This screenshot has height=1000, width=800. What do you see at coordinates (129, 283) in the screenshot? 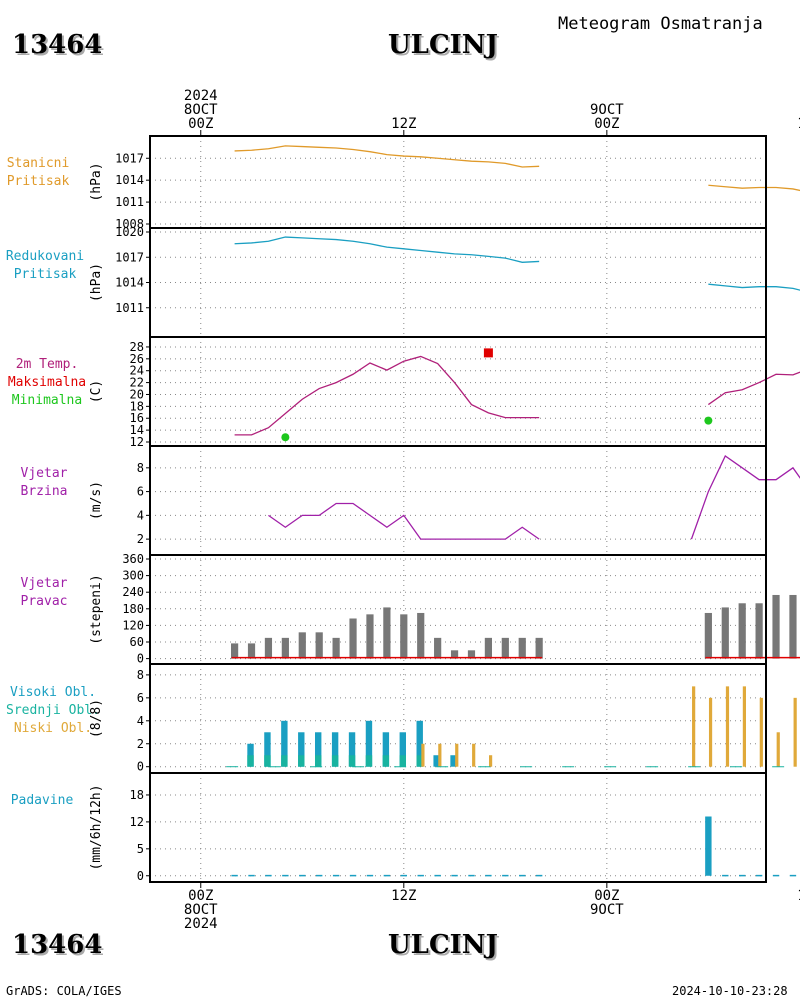
I see `y-tick-label: 1014` at bounding box center [129, 283].